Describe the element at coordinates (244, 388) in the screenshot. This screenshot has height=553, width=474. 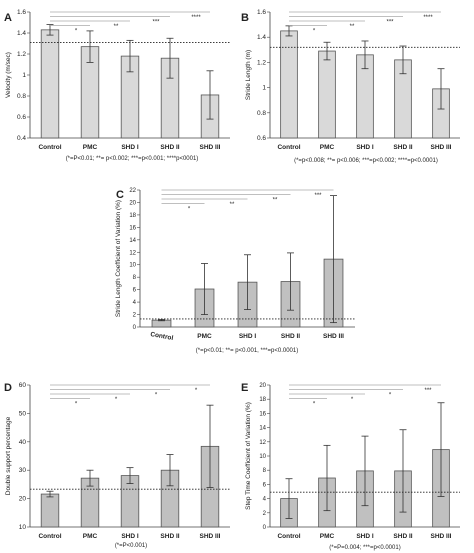
I see `panel-letter: E` at that location.